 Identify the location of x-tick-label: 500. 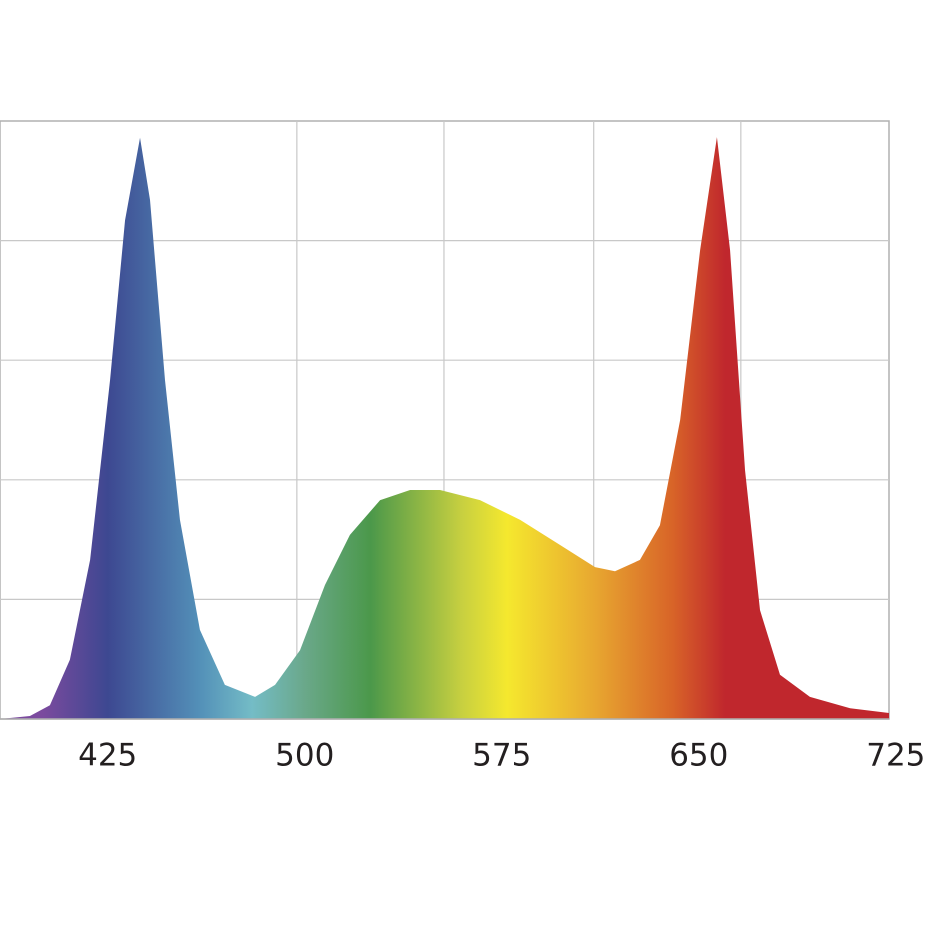
(304, 756).